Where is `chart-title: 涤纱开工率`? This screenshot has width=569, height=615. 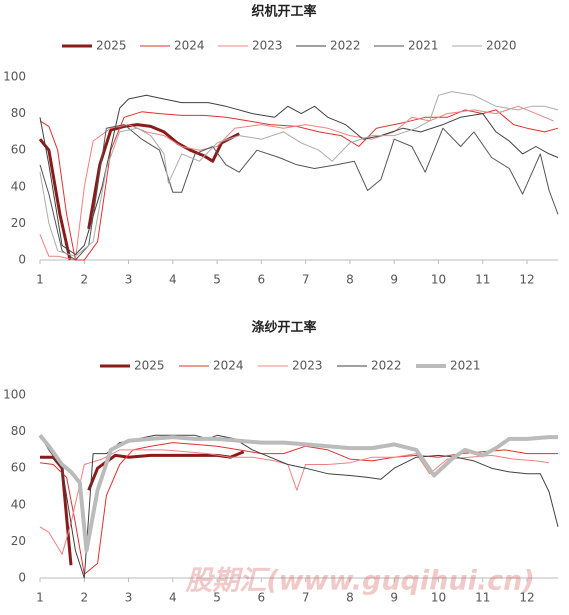 chart-title: 涤纱开工率 is located at coordinates (283, 328).